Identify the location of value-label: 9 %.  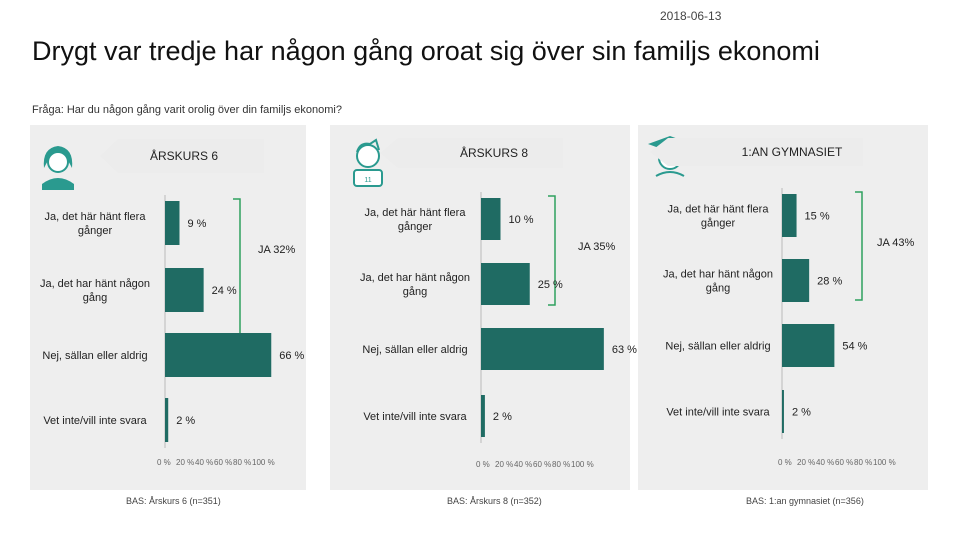
(196, 224).